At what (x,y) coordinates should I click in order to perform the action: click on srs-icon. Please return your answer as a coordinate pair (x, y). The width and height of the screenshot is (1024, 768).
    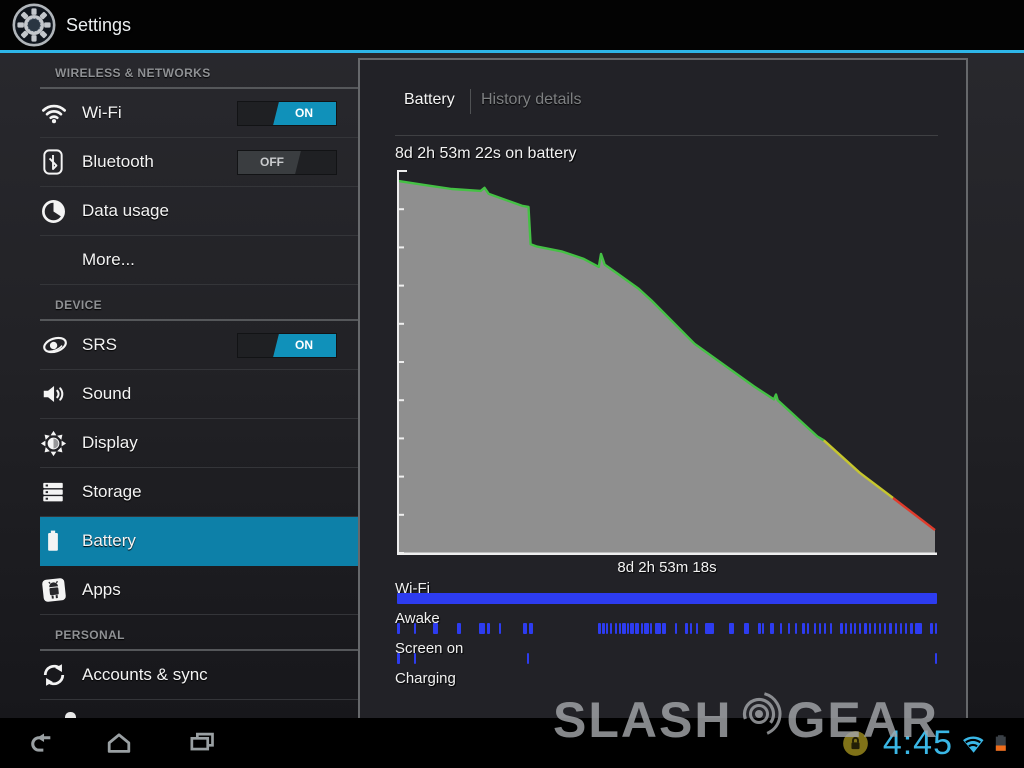
    Looking at the image, I should click on (55, 345).